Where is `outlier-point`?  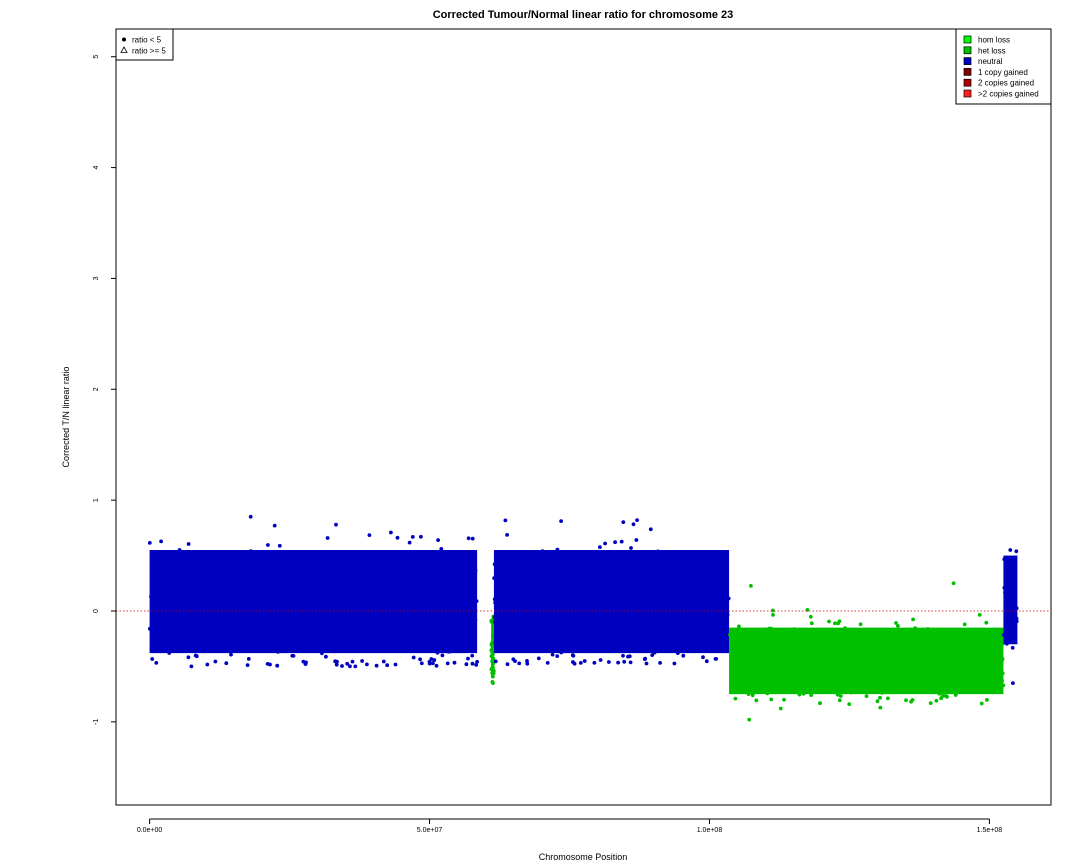
outlier-point is located at coordinates (250, 516).